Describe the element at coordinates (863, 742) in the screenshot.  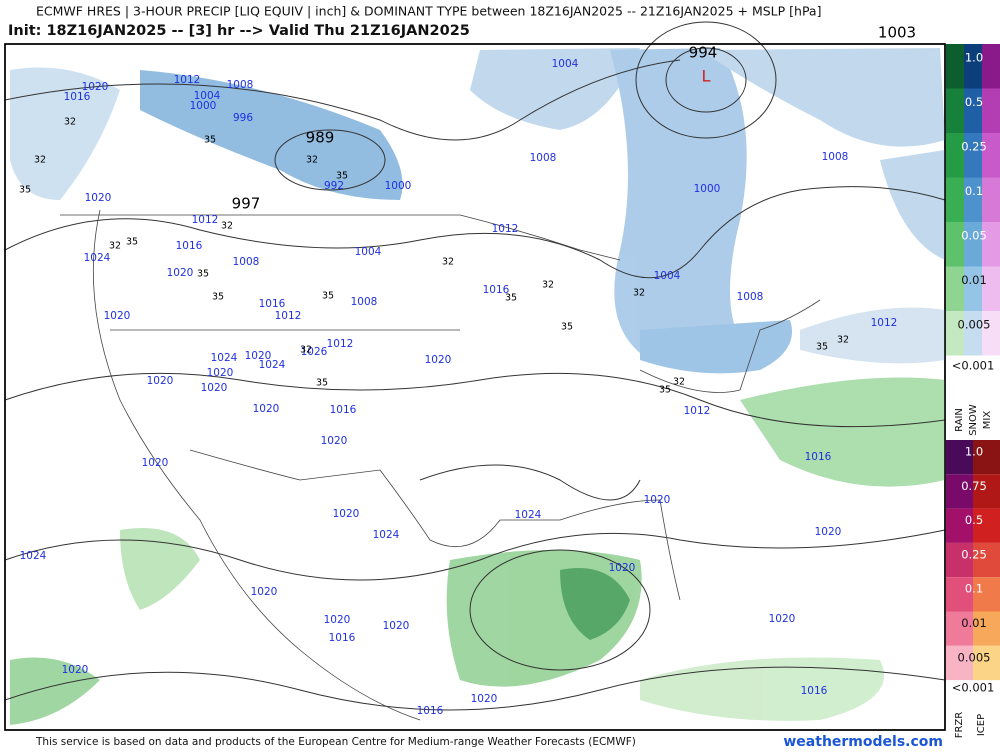
I see `footer-site: weathermodels.com` at that location.